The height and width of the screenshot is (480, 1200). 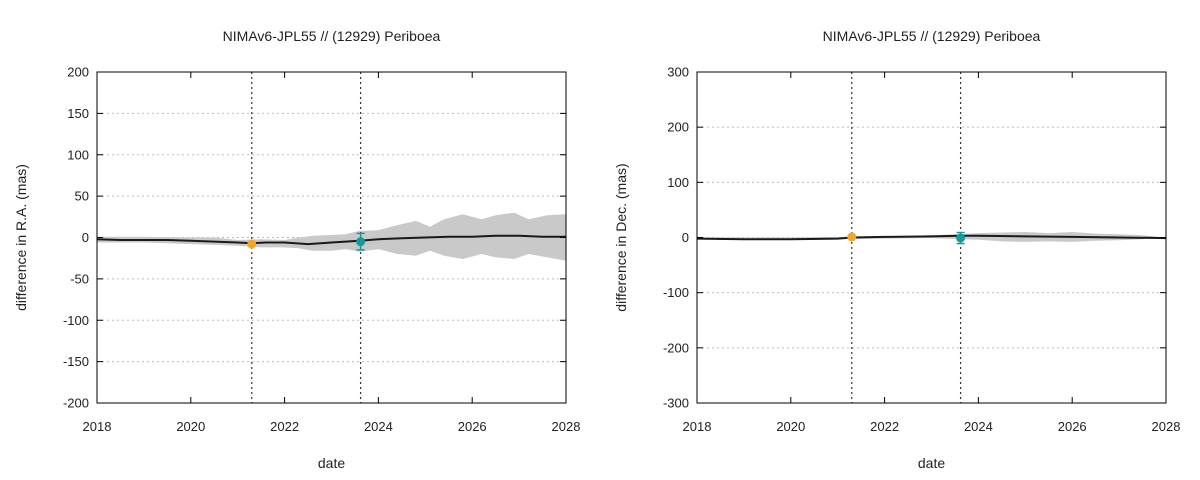 What do you see at coordinates (21, 237) in the screenshot?
I see `y-axis-label: difference in R.A. (mas)` at bounding box center [21, 237].